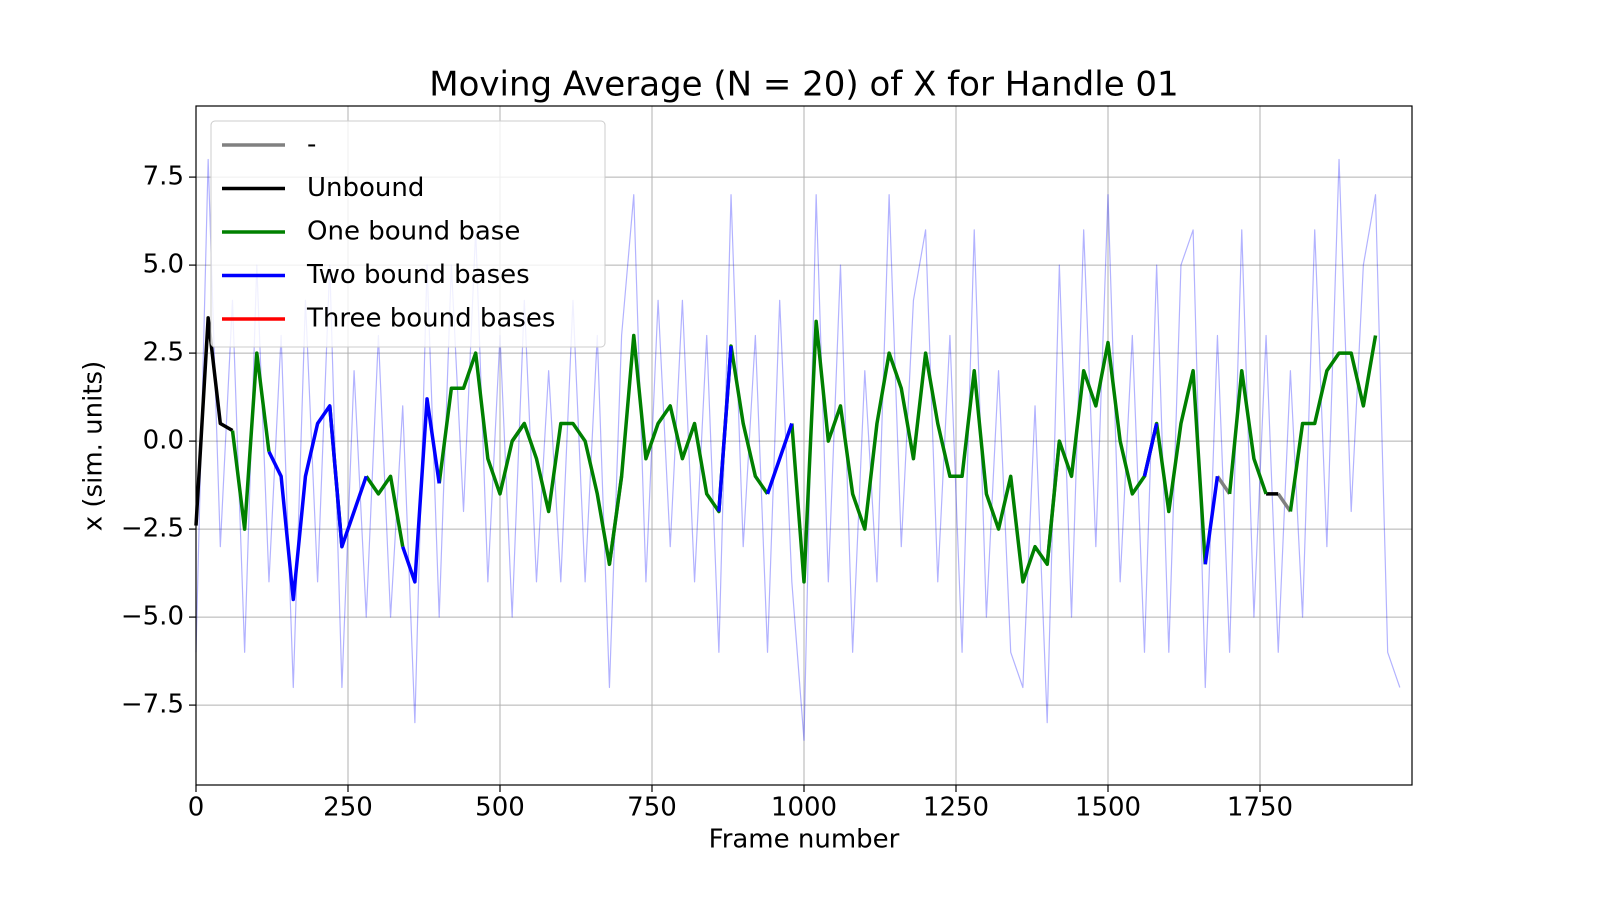  What do you see at coordinates (1108, 808) in the screenshot?
I see `x-tick-label: 1500` at bounding box center [1108, 808].